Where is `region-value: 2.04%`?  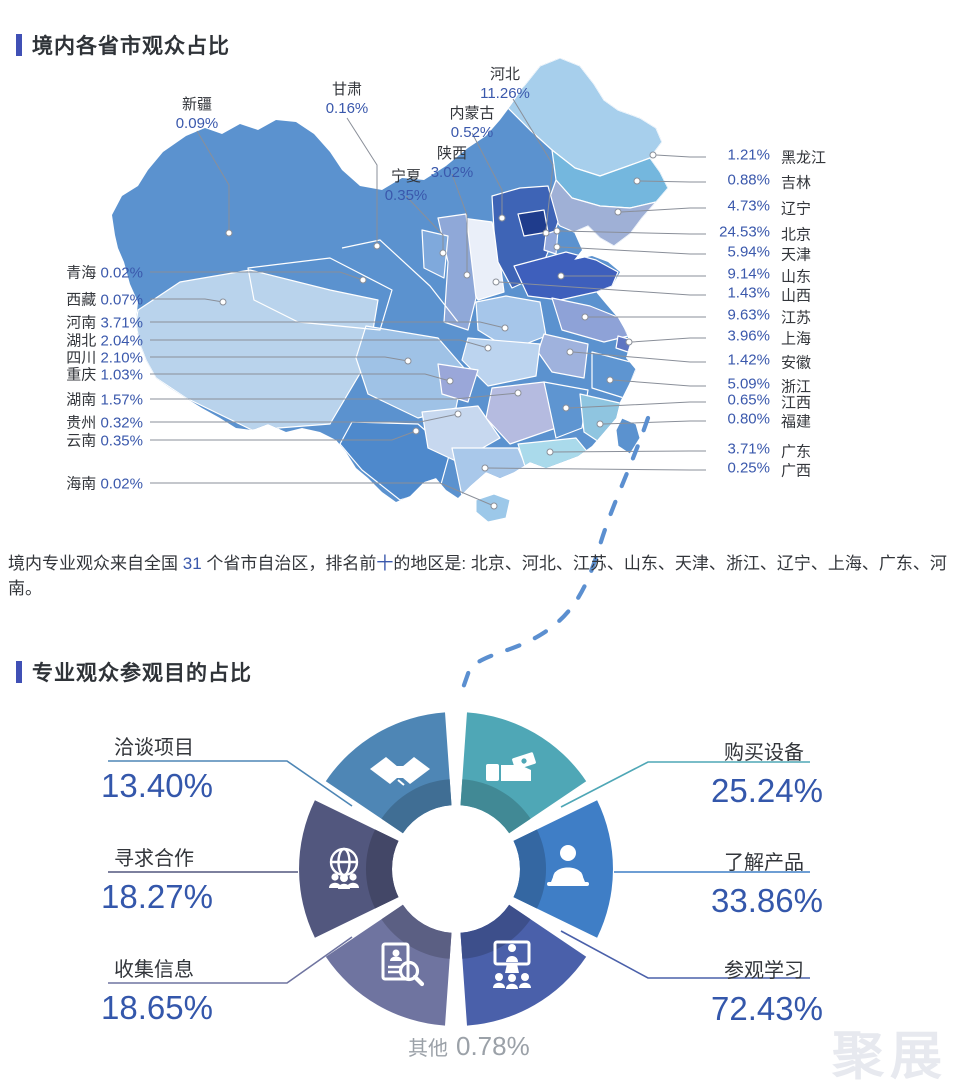 region-value: 2.04% is located at coordinates (121, 341).